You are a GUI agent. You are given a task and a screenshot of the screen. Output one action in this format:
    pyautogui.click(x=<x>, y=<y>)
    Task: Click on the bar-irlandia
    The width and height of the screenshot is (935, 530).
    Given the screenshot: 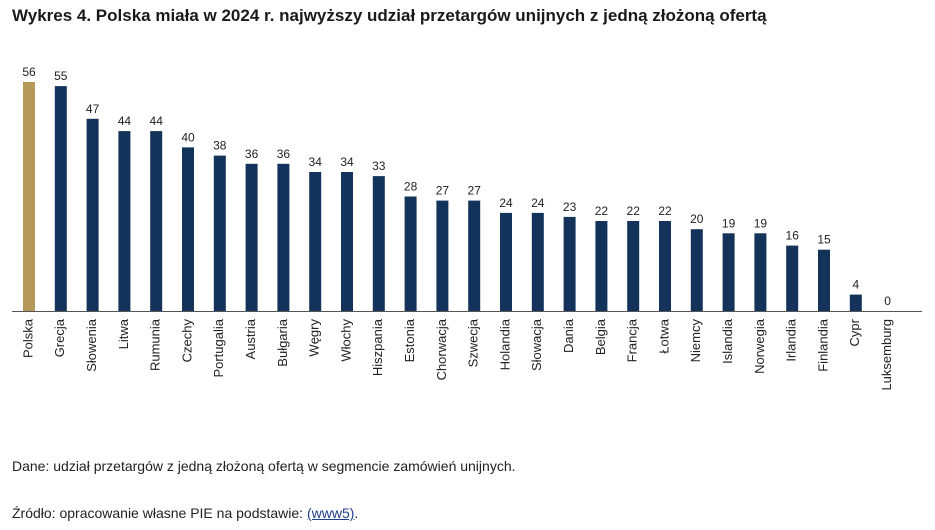 What is the action you would take?
    pyautogui.click(x=792, y=278)
    